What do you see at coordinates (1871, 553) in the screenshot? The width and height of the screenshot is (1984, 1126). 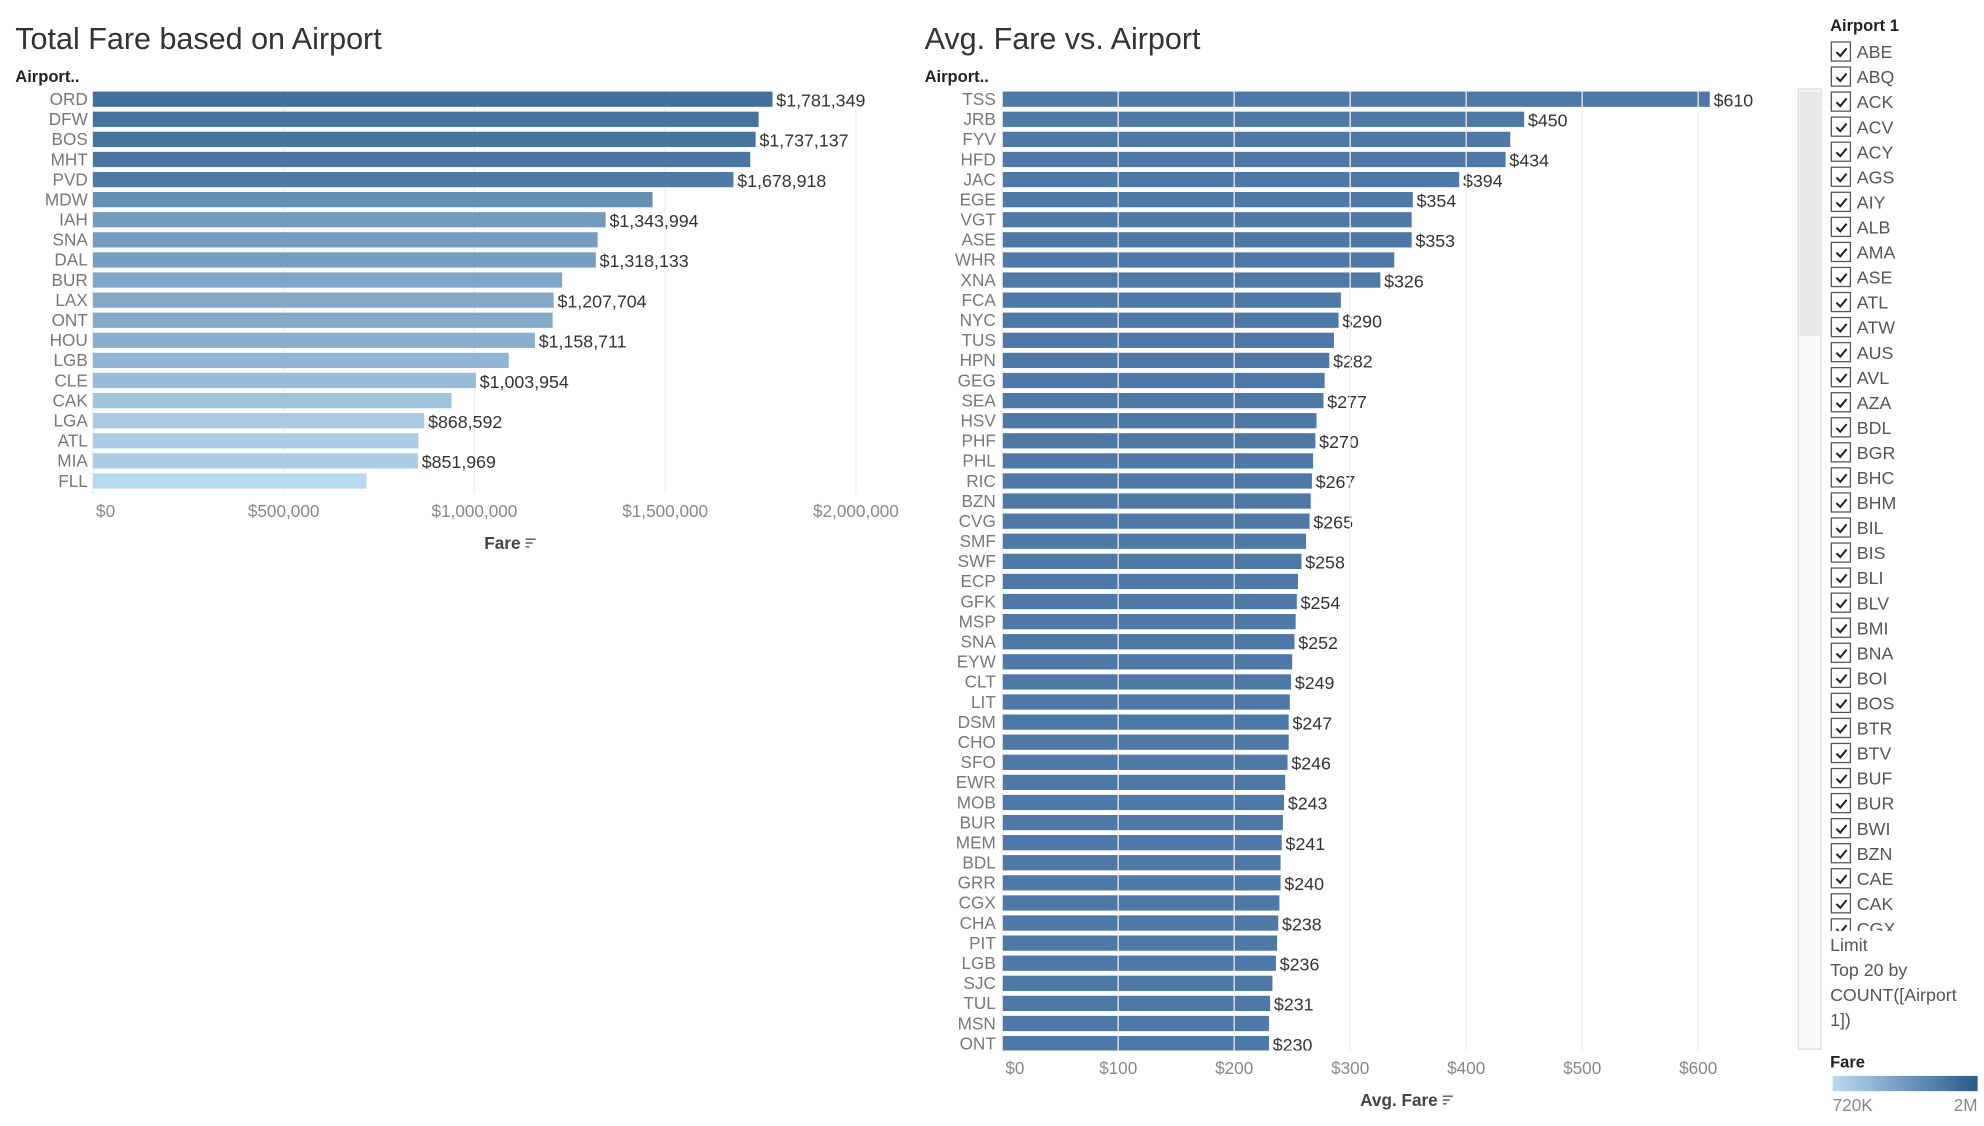 I see `filter-item: BIS` at bounding box center [1871, 553].